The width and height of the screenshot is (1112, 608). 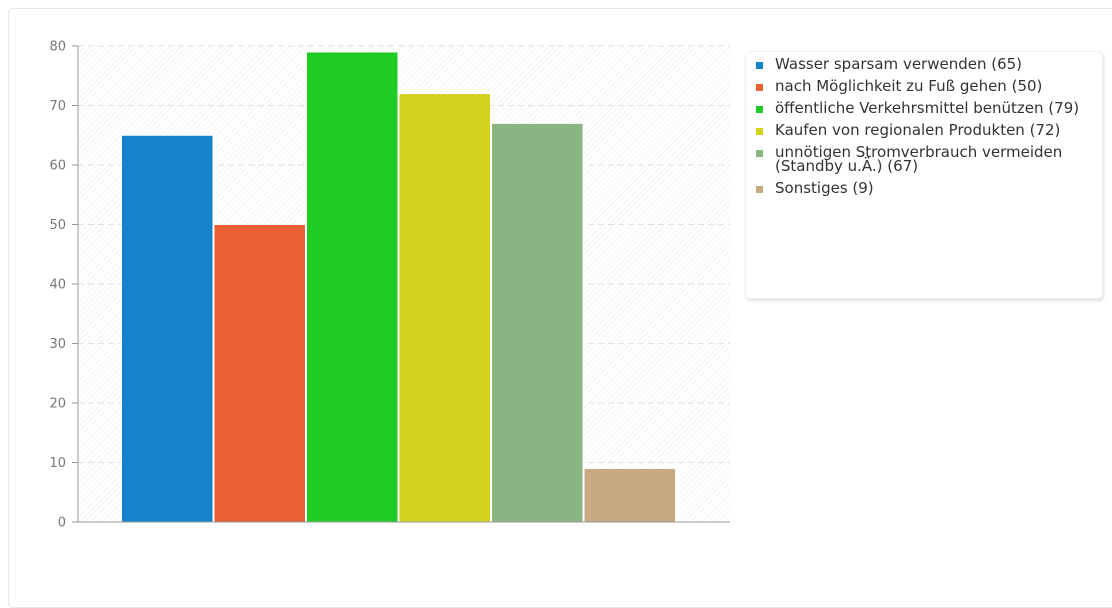 I want to click on y-tick-label: 70, so click(x=57, y=106).